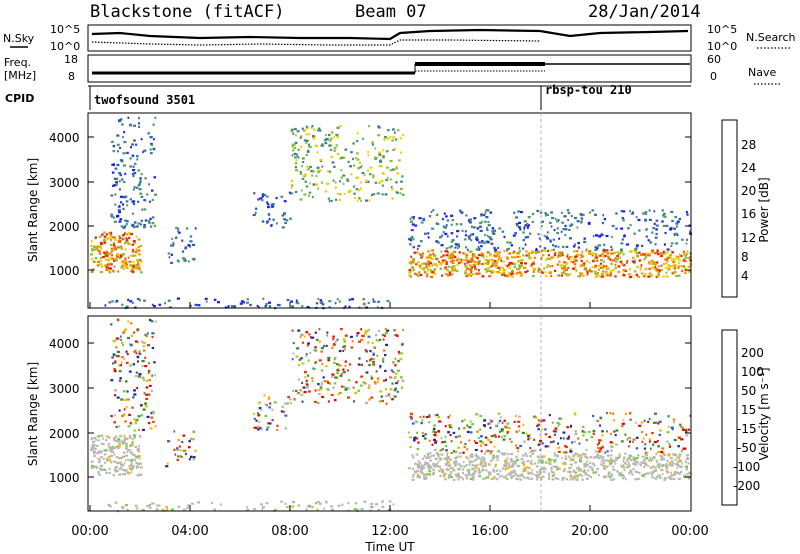 The height and width of the screenshot is (554, 800). What do you see at coordinates (391, 12) in the screenshot?
I see `beam-title: Beam 07` at bounding box center [391, 12].